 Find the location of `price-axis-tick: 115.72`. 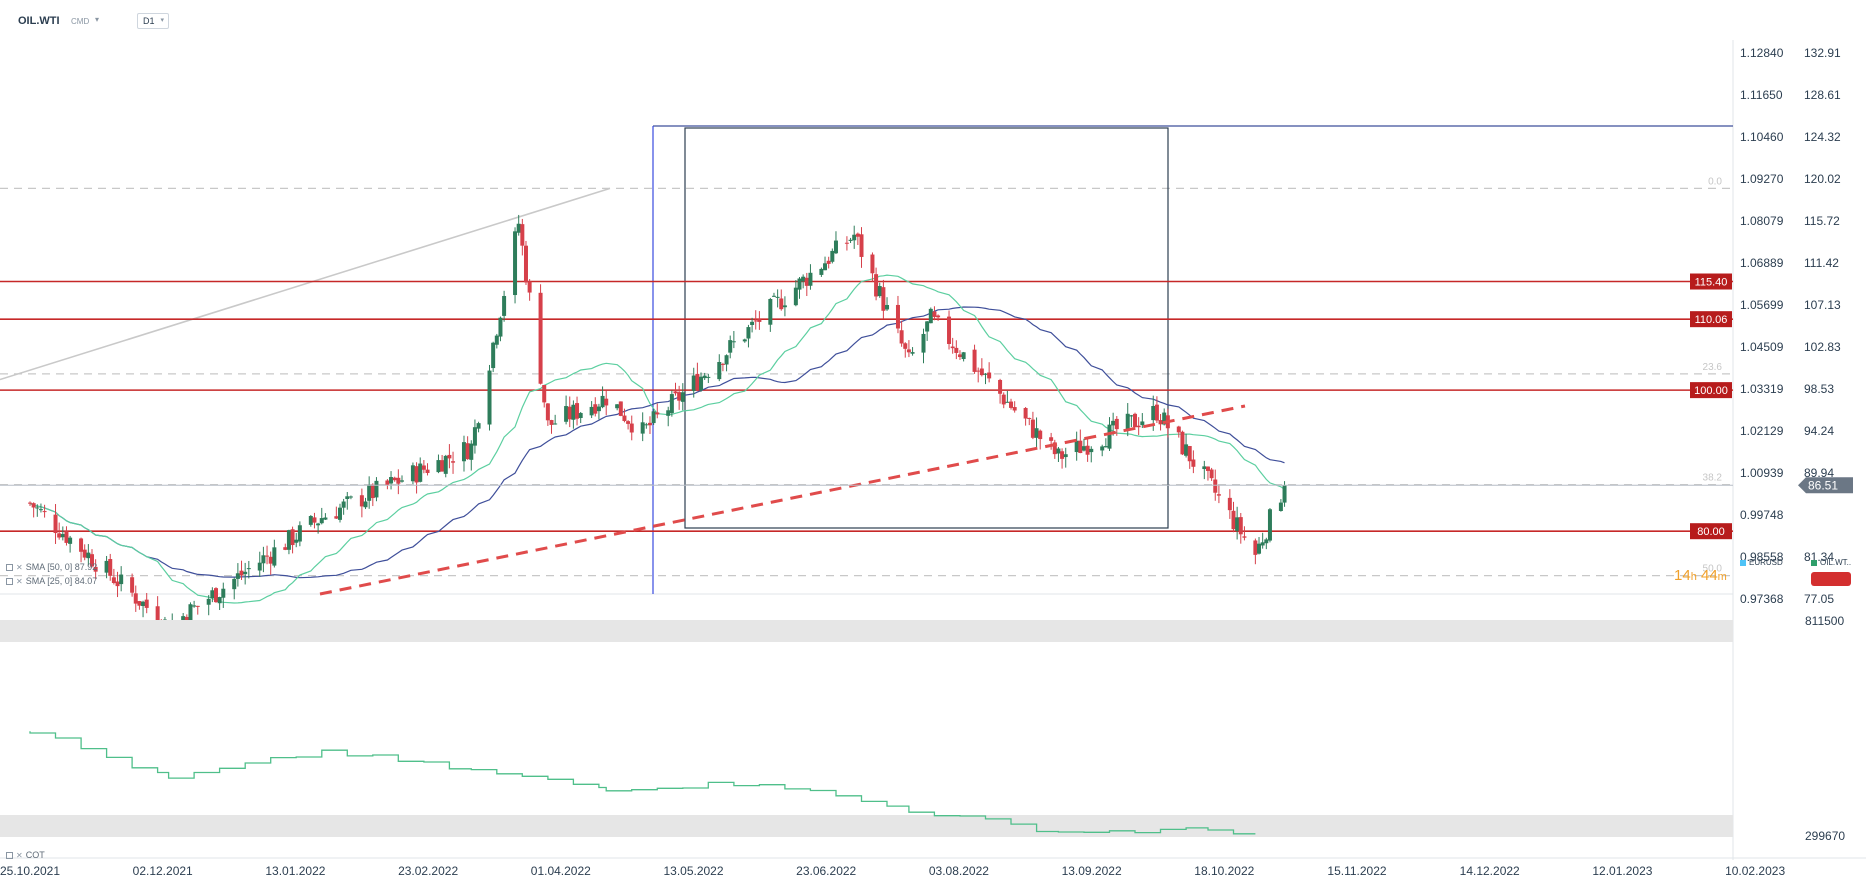

price-axis-tick: 115.72 is located at coordinates (1822, 221).